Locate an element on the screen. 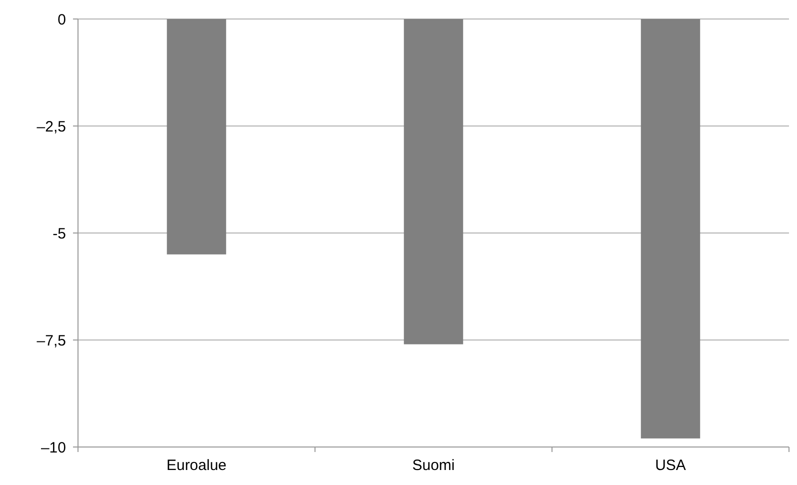 This screenshot has width=797, height=485. y-tick-label: –10 is located at coordinates (53, 447).